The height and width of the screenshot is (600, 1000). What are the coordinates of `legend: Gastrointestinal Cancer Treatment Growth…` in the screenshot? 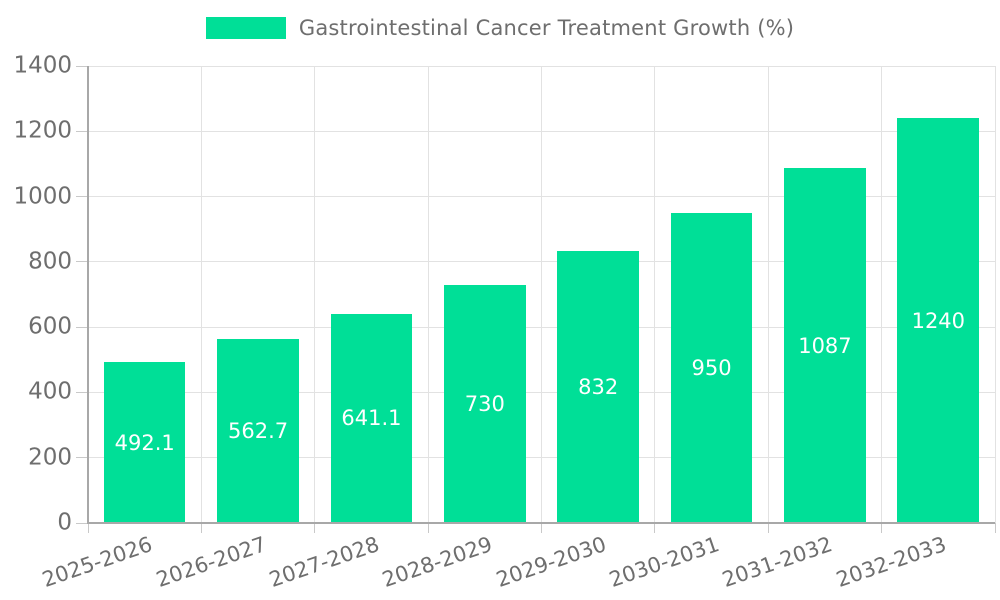 It's located at (500, 28).